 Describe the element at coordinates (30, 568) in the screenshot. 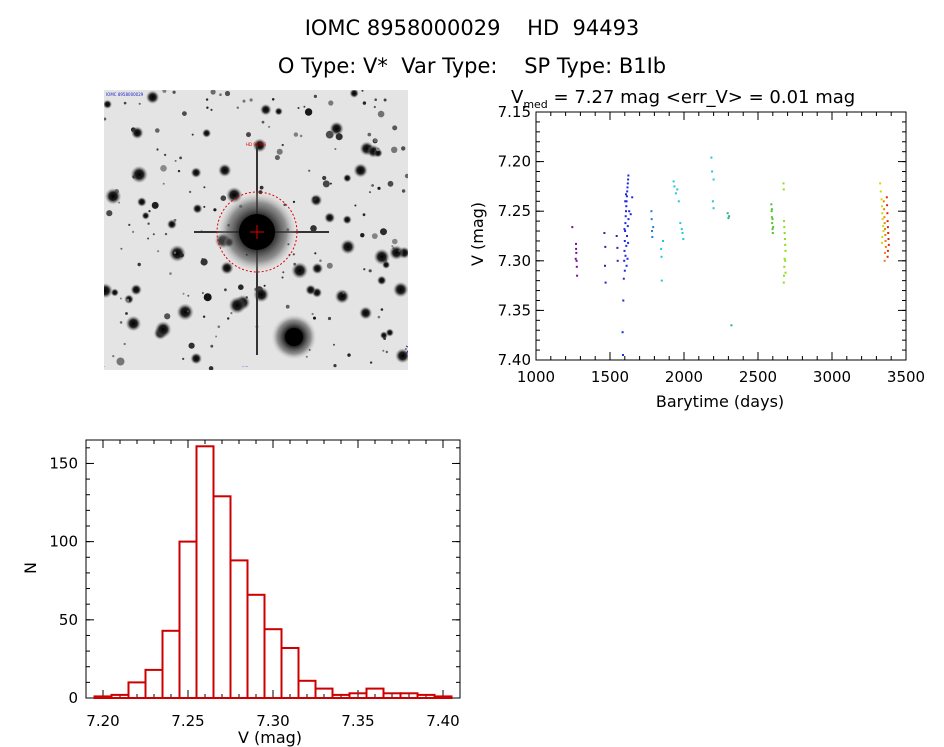

I see `hist-y-label: N` at that location.